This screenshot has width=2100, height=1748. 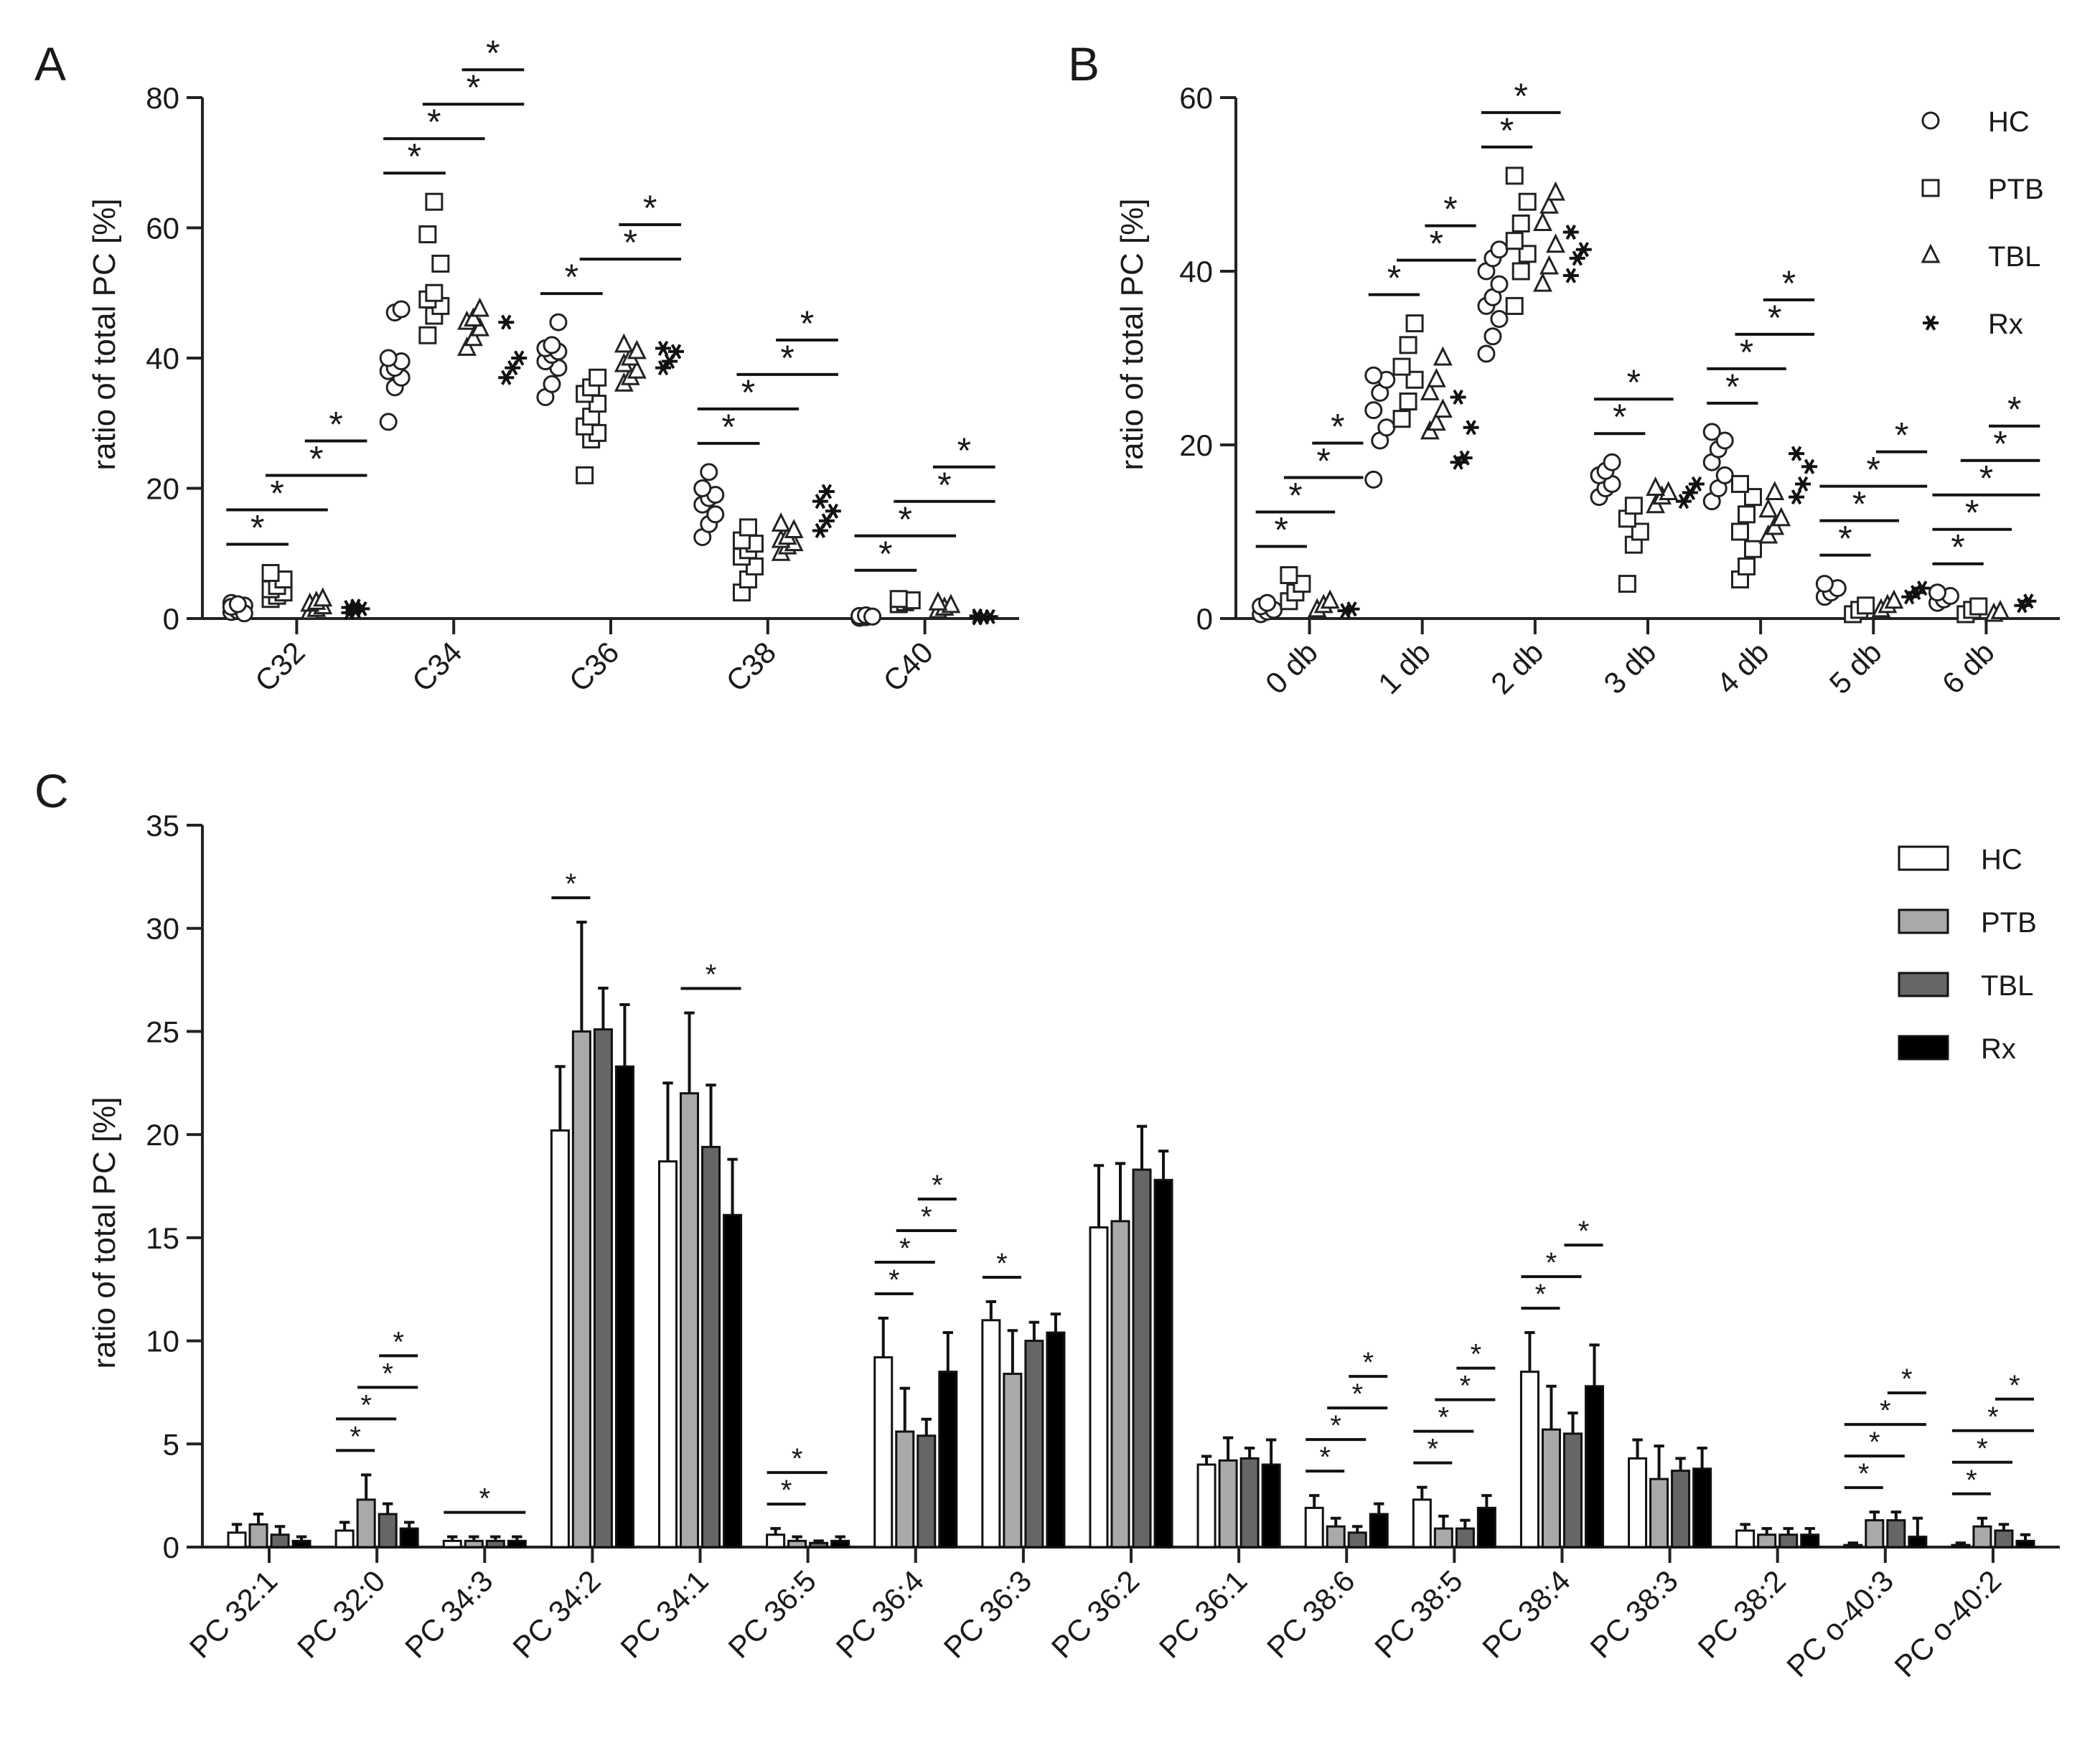 What do you see at coordinates (1968, 667) in the screenshot?
I see `panel-b-x-tick-label: 6 db` at bounding box center [1968, 667].